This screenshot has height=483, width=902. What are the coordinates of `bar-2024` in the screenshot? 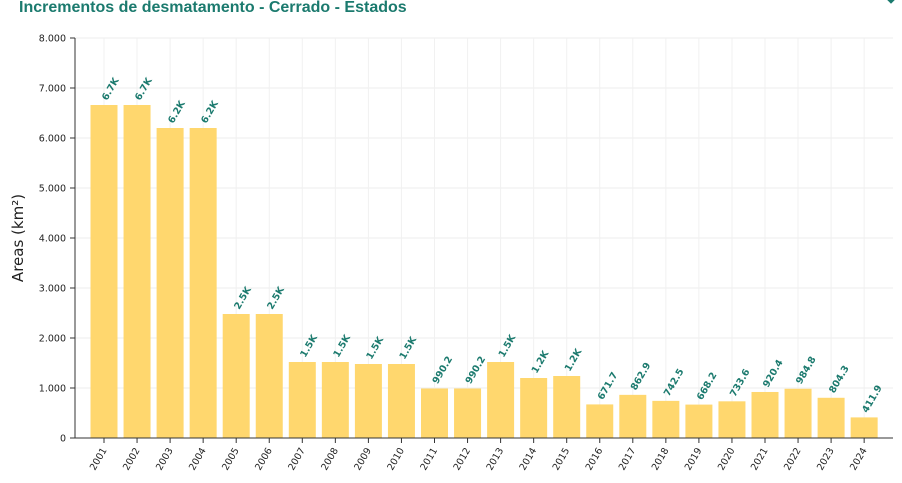 It's located at (864, 427).